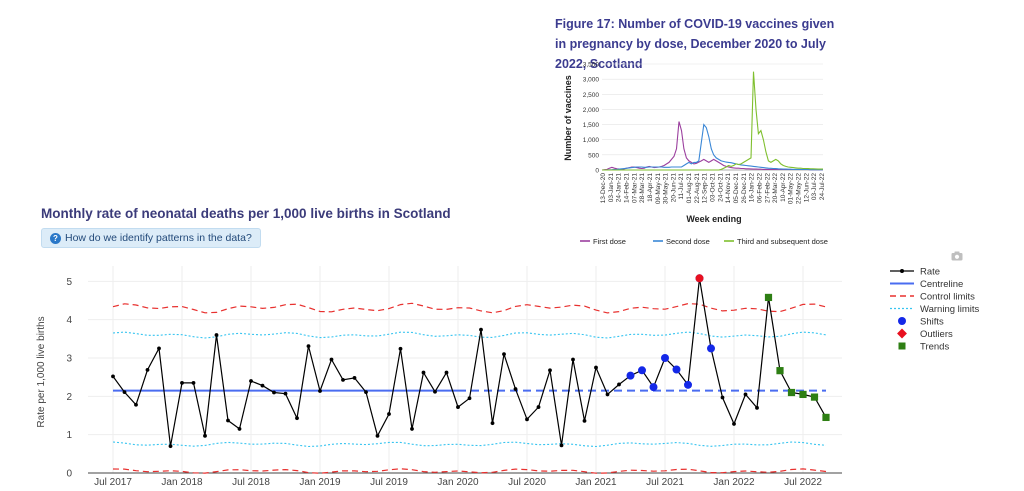  I want to click on top-x-tick-label: 24-Jul-22, so click(822, 186).